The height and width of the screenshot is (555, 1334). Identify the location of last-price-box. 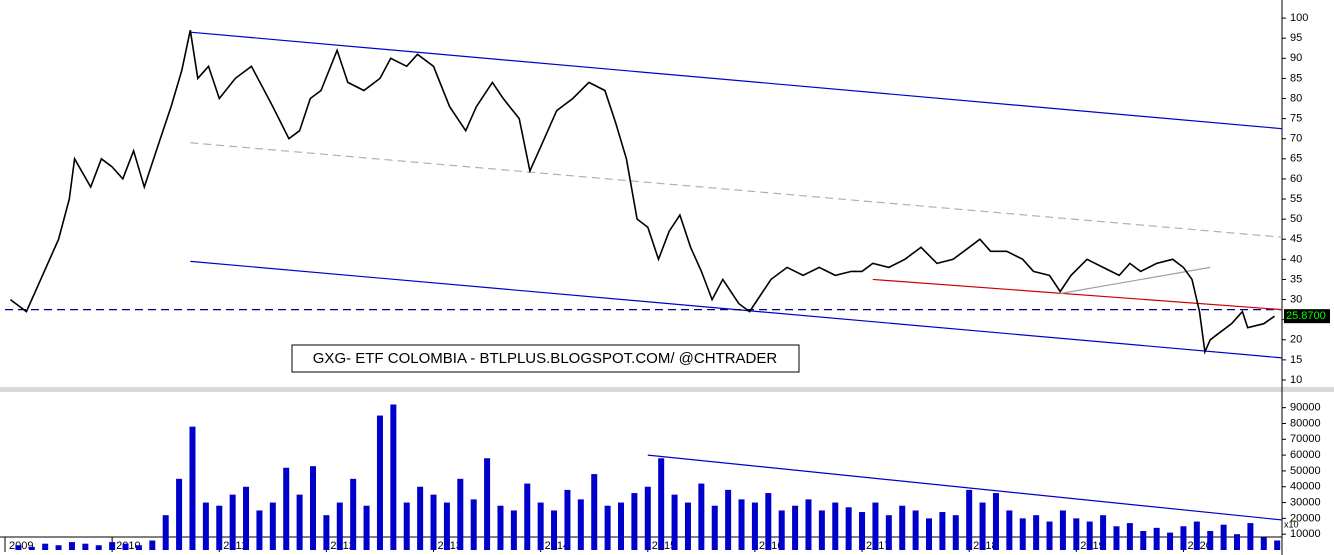
(1307, 316).